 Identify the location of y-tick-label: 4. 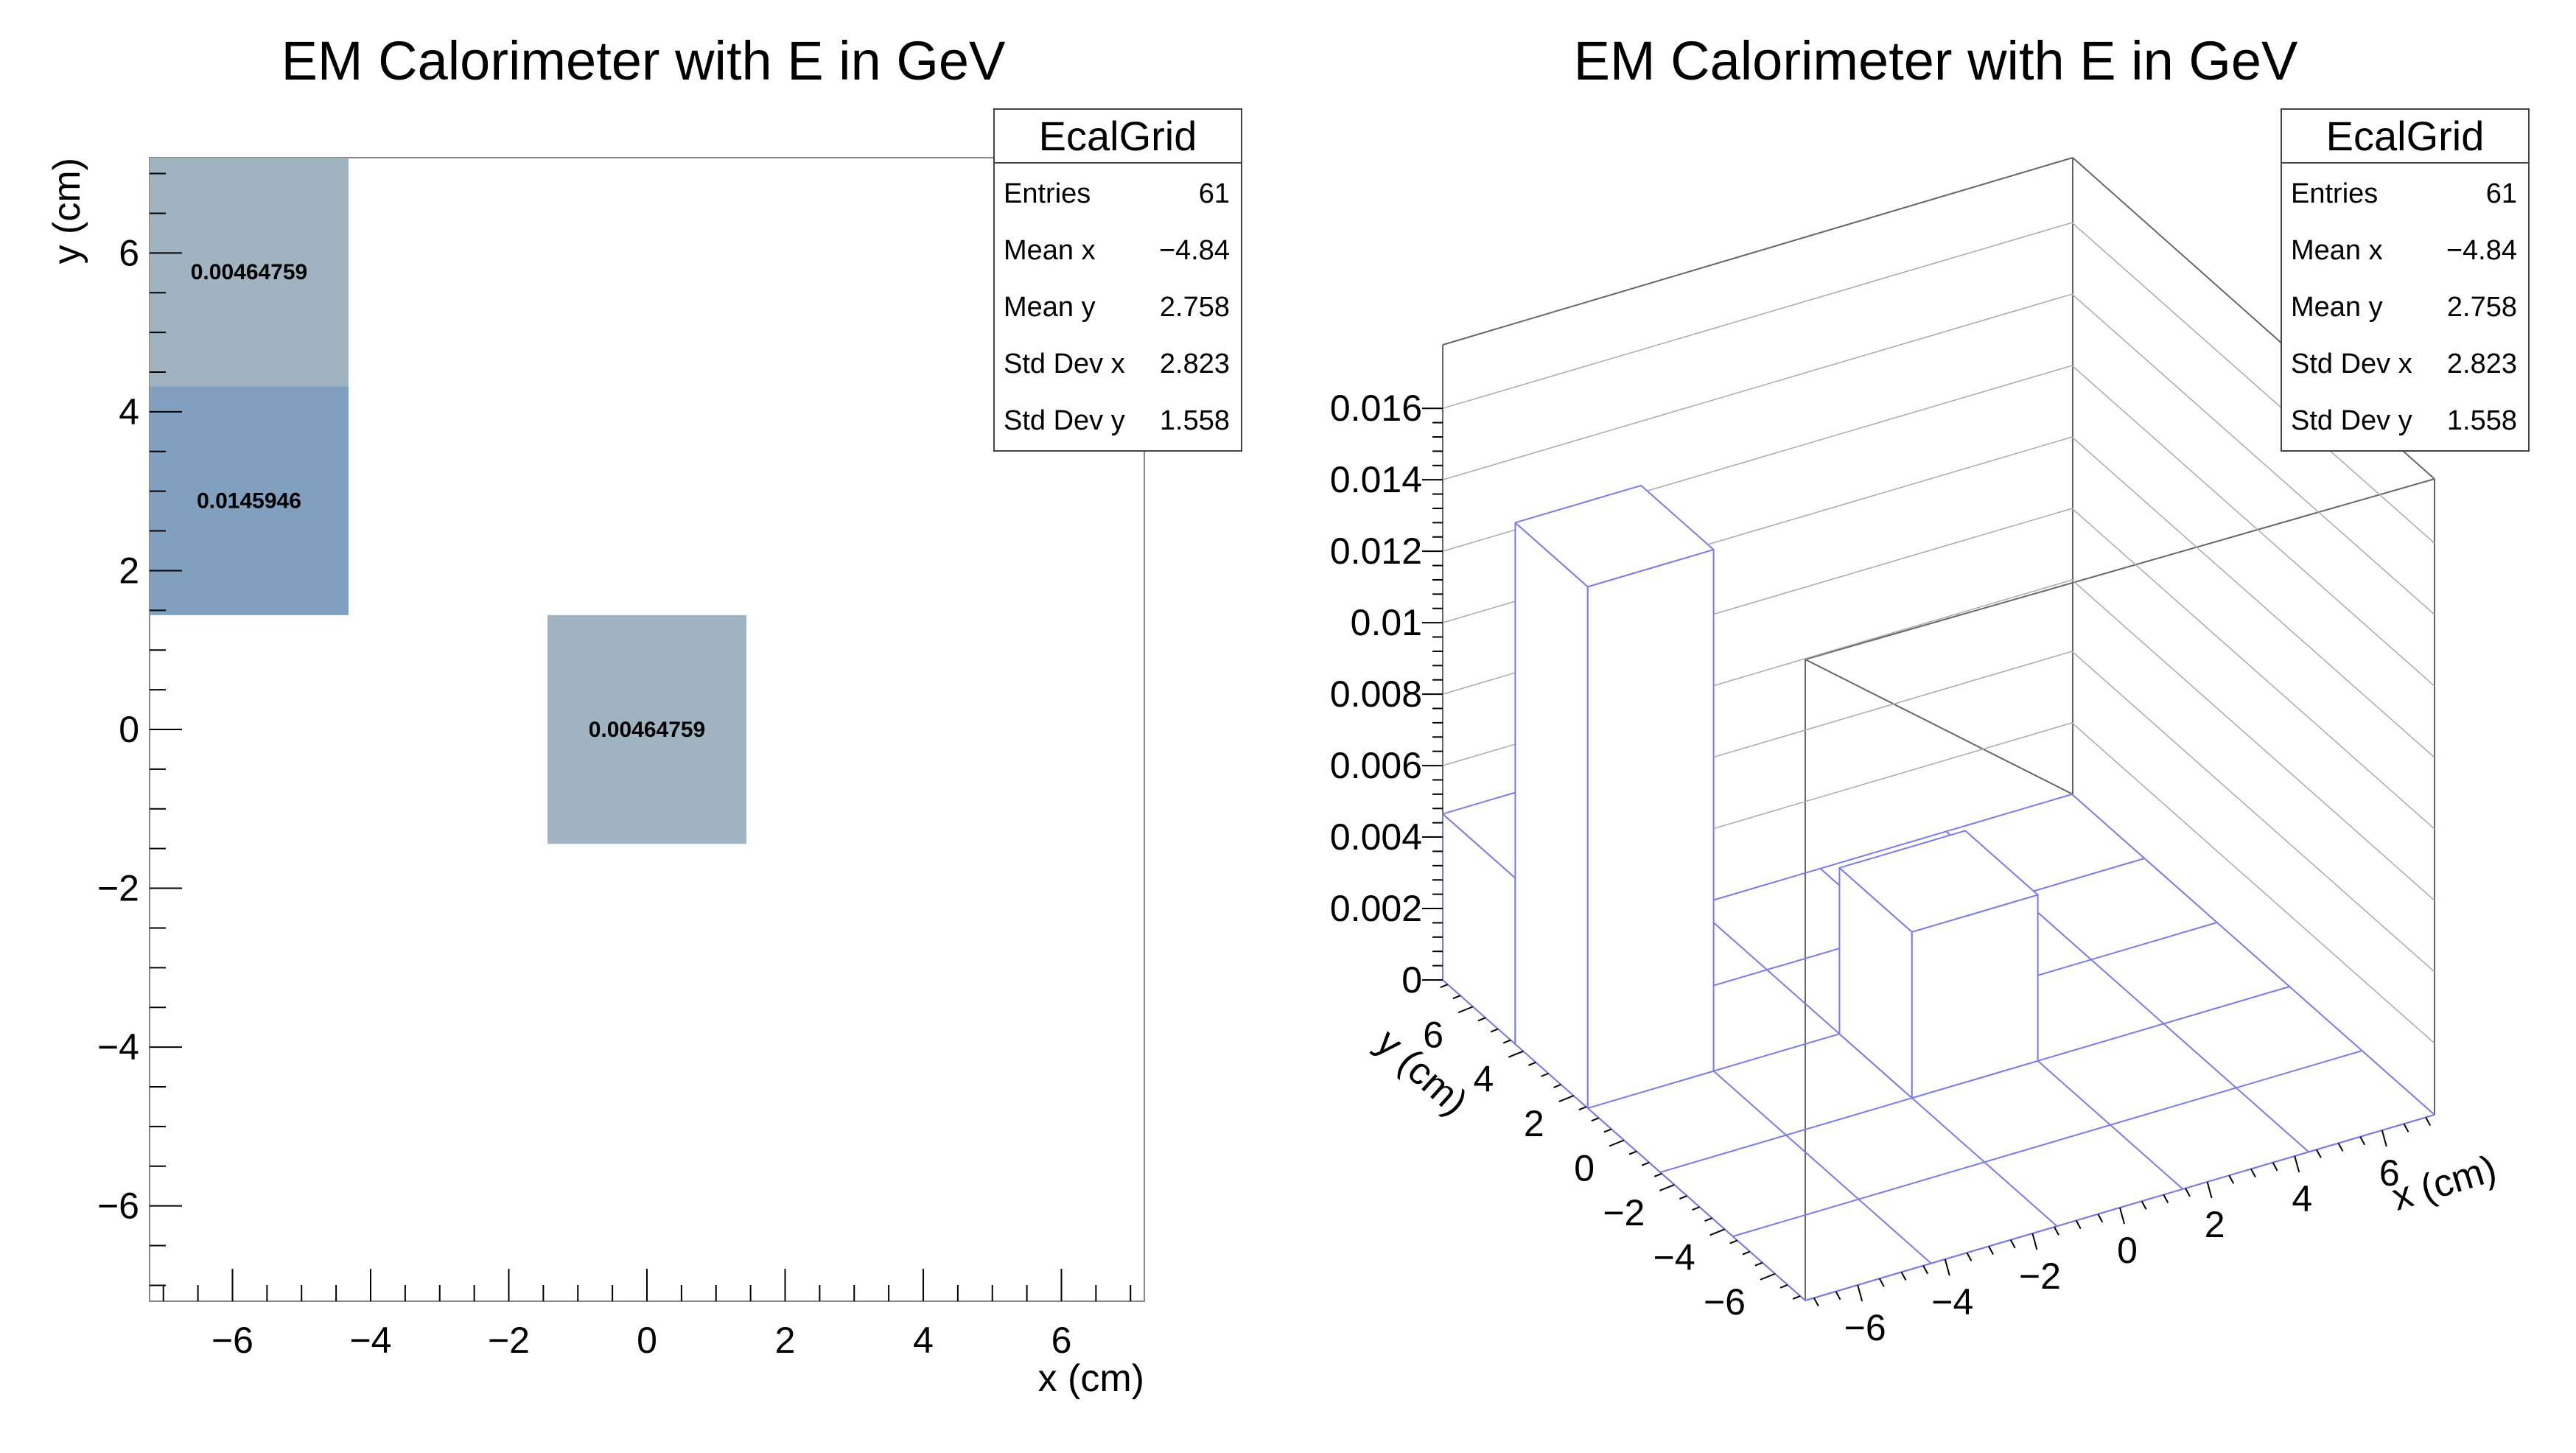
(1484, 1079).